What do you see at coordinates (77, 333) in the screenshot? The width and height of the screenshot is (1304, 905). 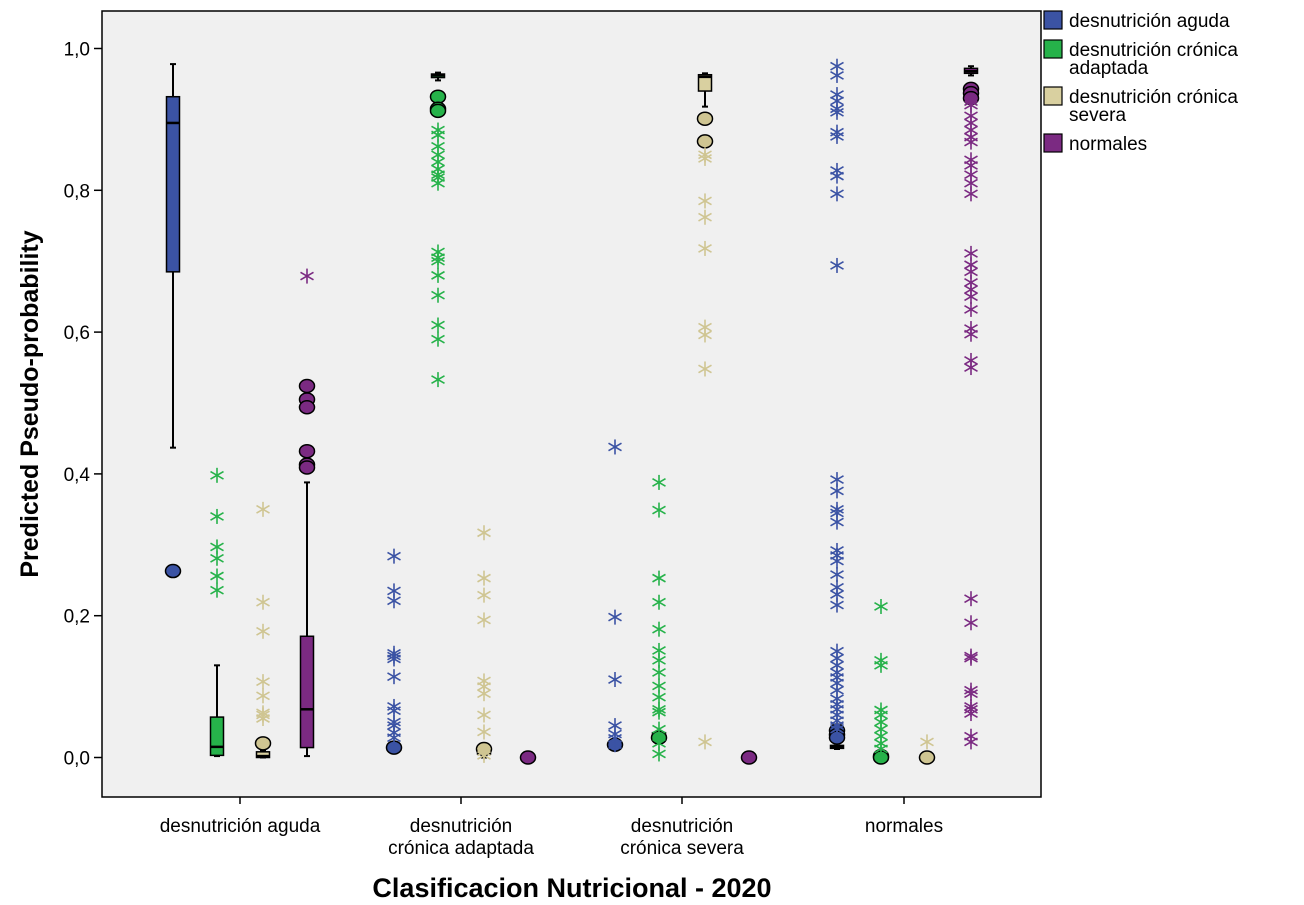 I see `y-tick-label: 0,6` at bounding box center [77, 333].